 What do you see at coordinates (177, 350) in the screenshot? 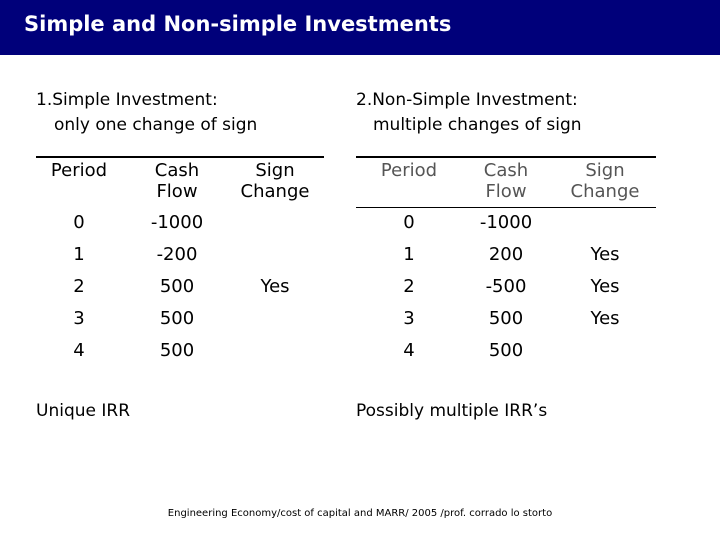
I see `simple-row-4-cash-flow: 500` at bounding box center [177, 350].